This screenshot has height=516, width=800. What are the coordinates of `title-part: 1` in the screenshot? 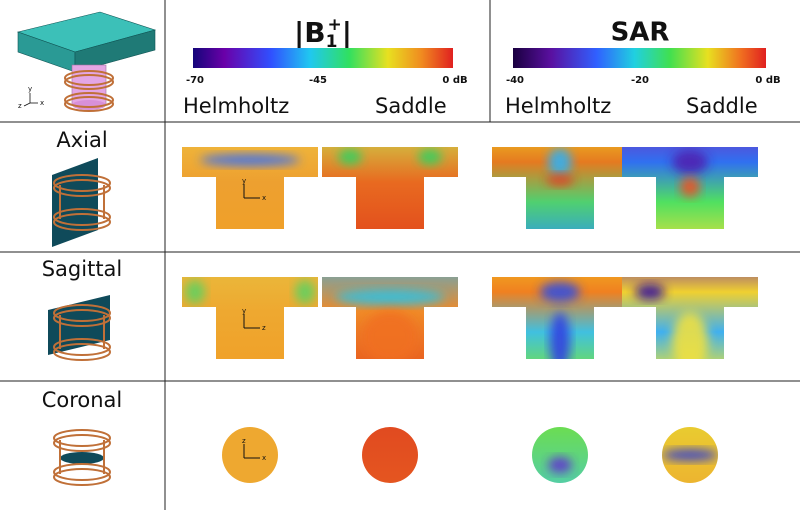 It's located at (332, 42).